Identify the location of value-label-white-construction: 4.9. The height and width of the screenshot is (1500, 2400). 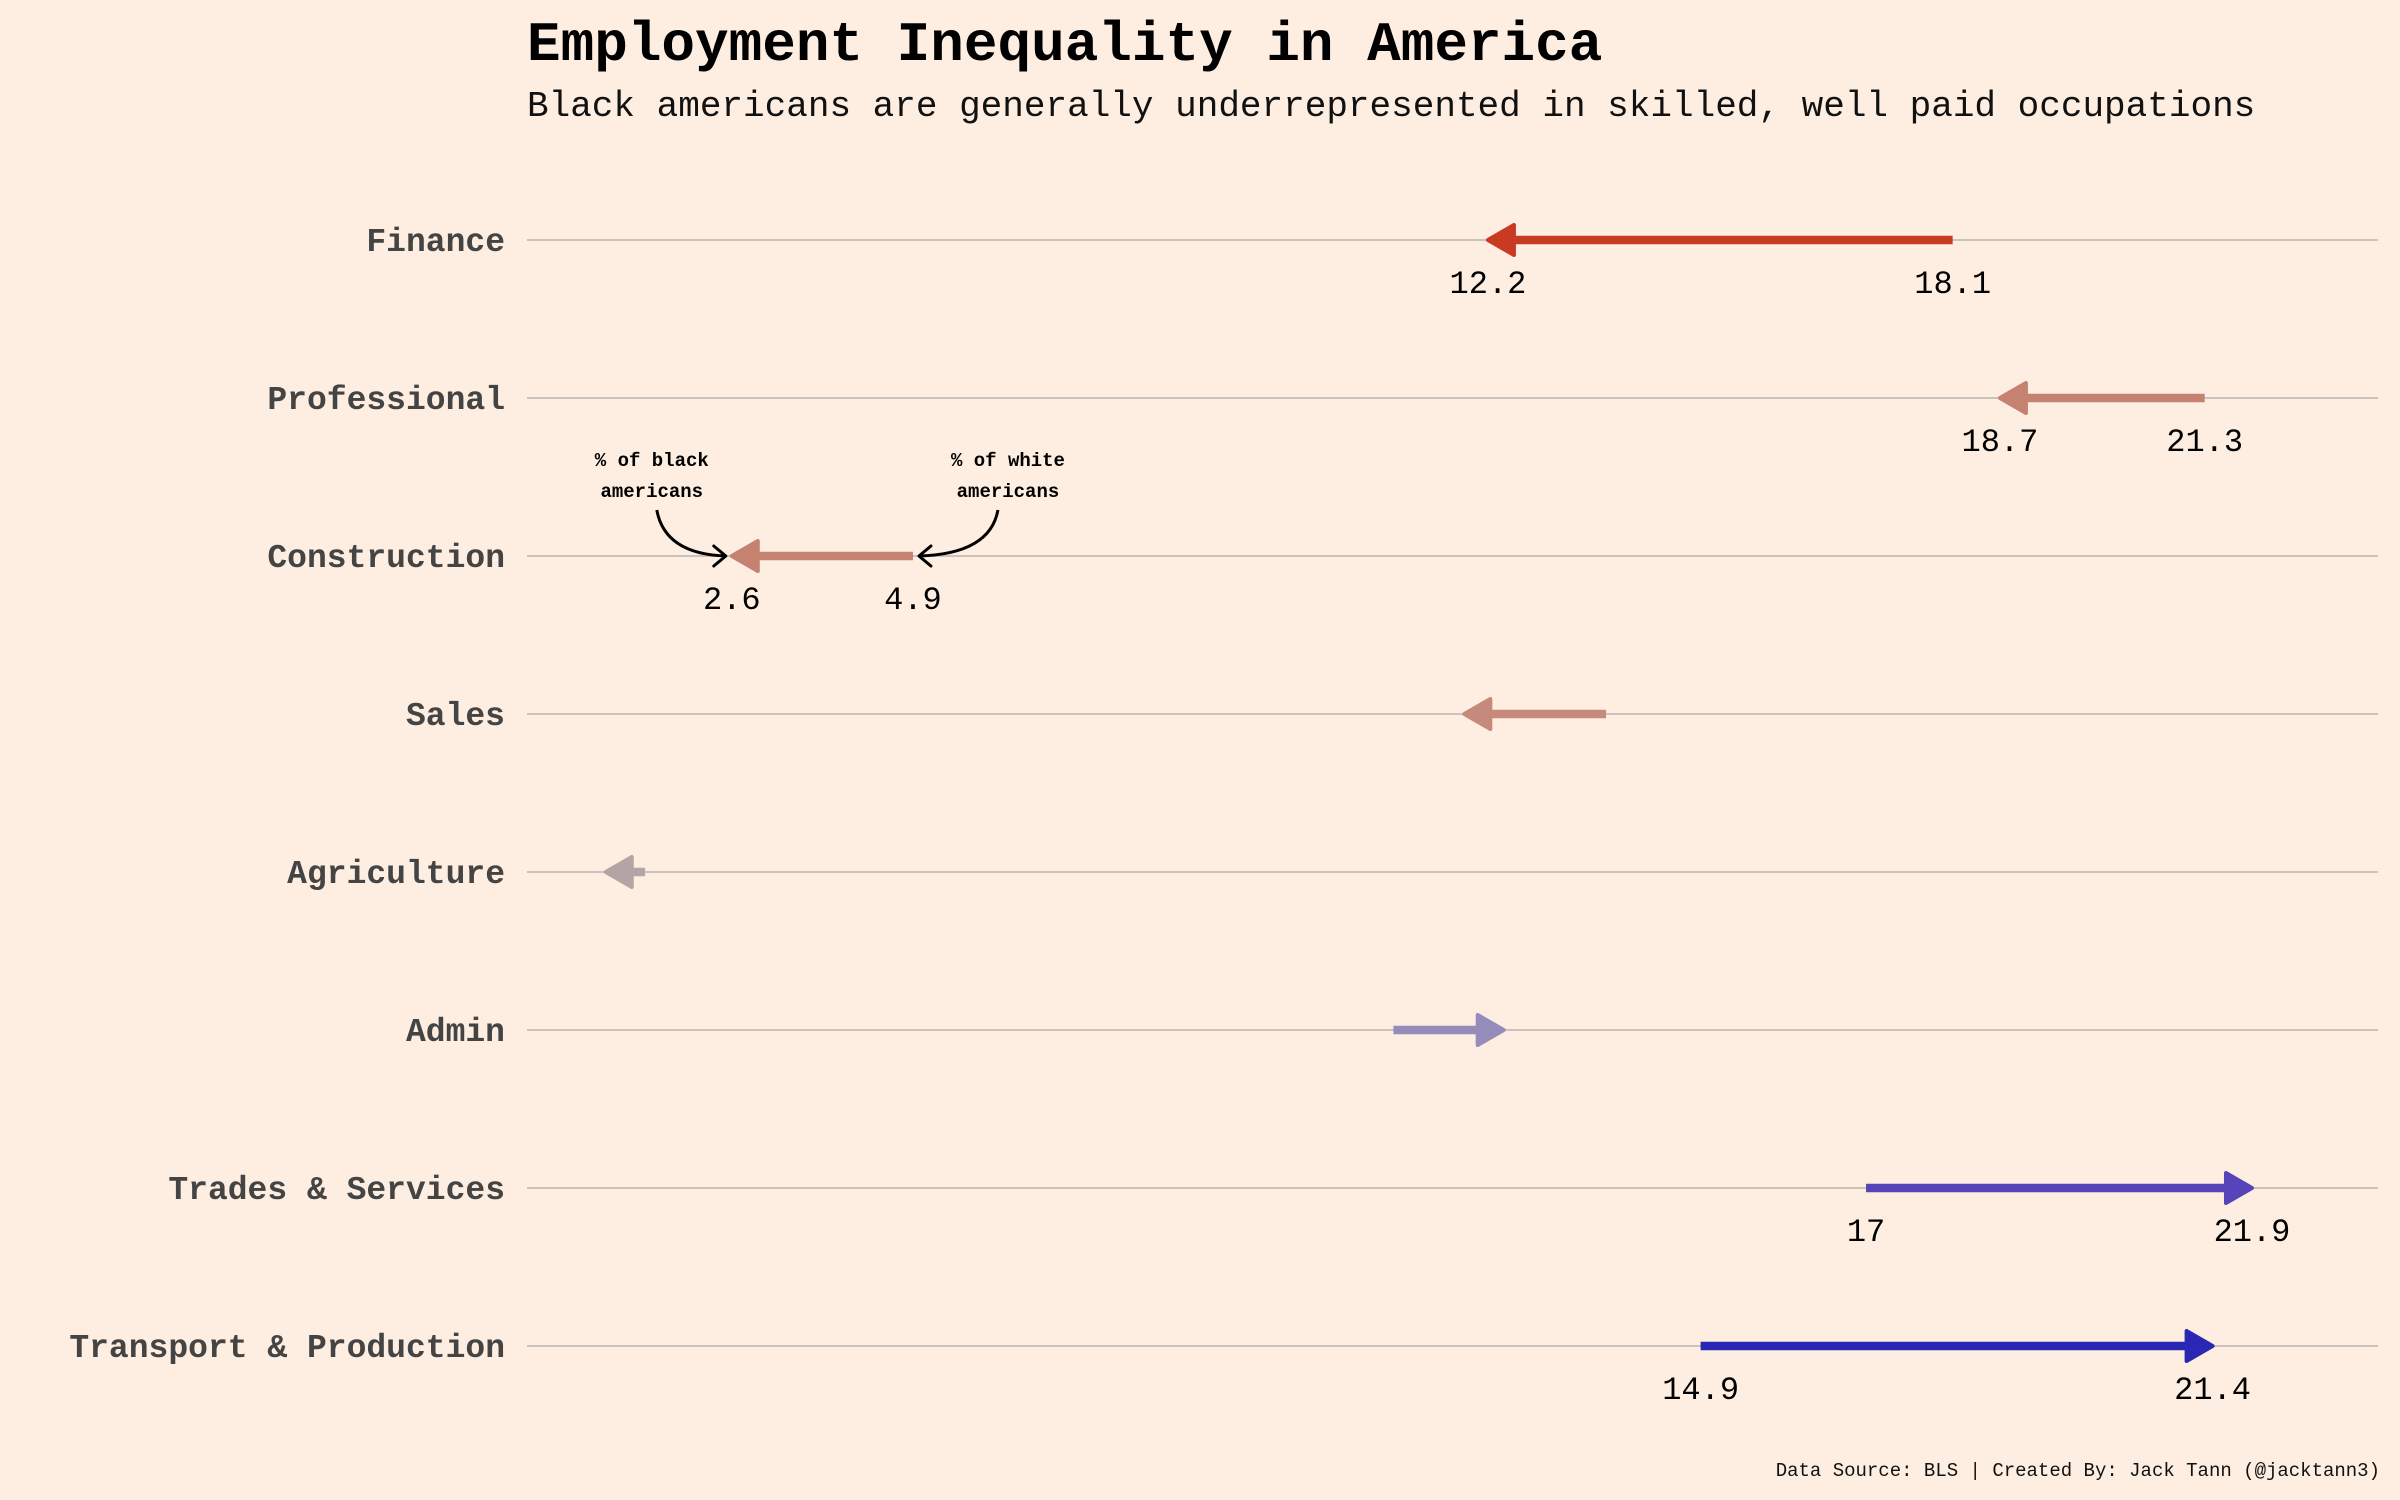
(913, 600).